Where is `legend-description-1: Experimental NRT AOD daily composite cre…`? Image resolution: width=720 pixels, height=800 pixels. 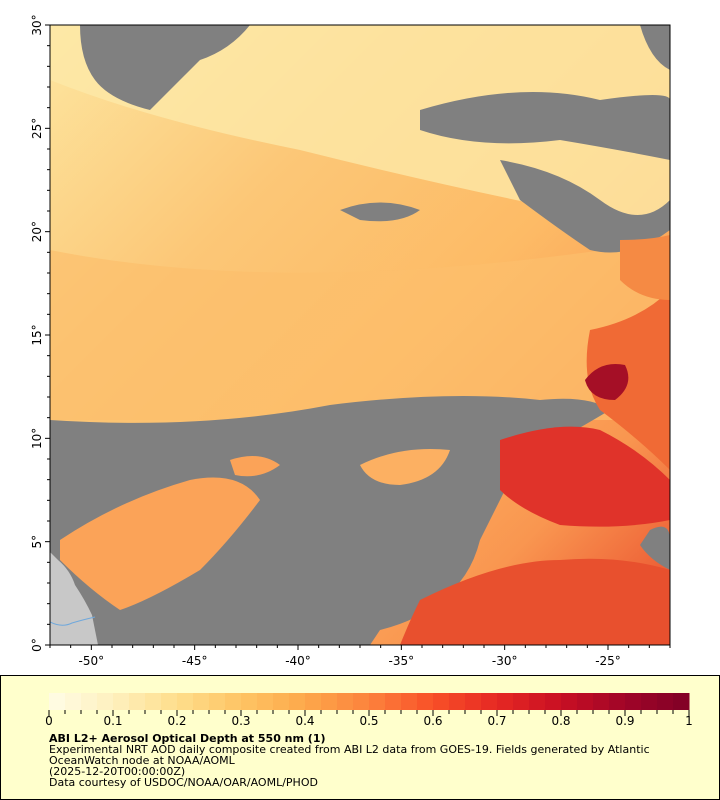
legend-description-1: Experimental NRT AOD daily composite cre… is located at coordinates (349, 749).